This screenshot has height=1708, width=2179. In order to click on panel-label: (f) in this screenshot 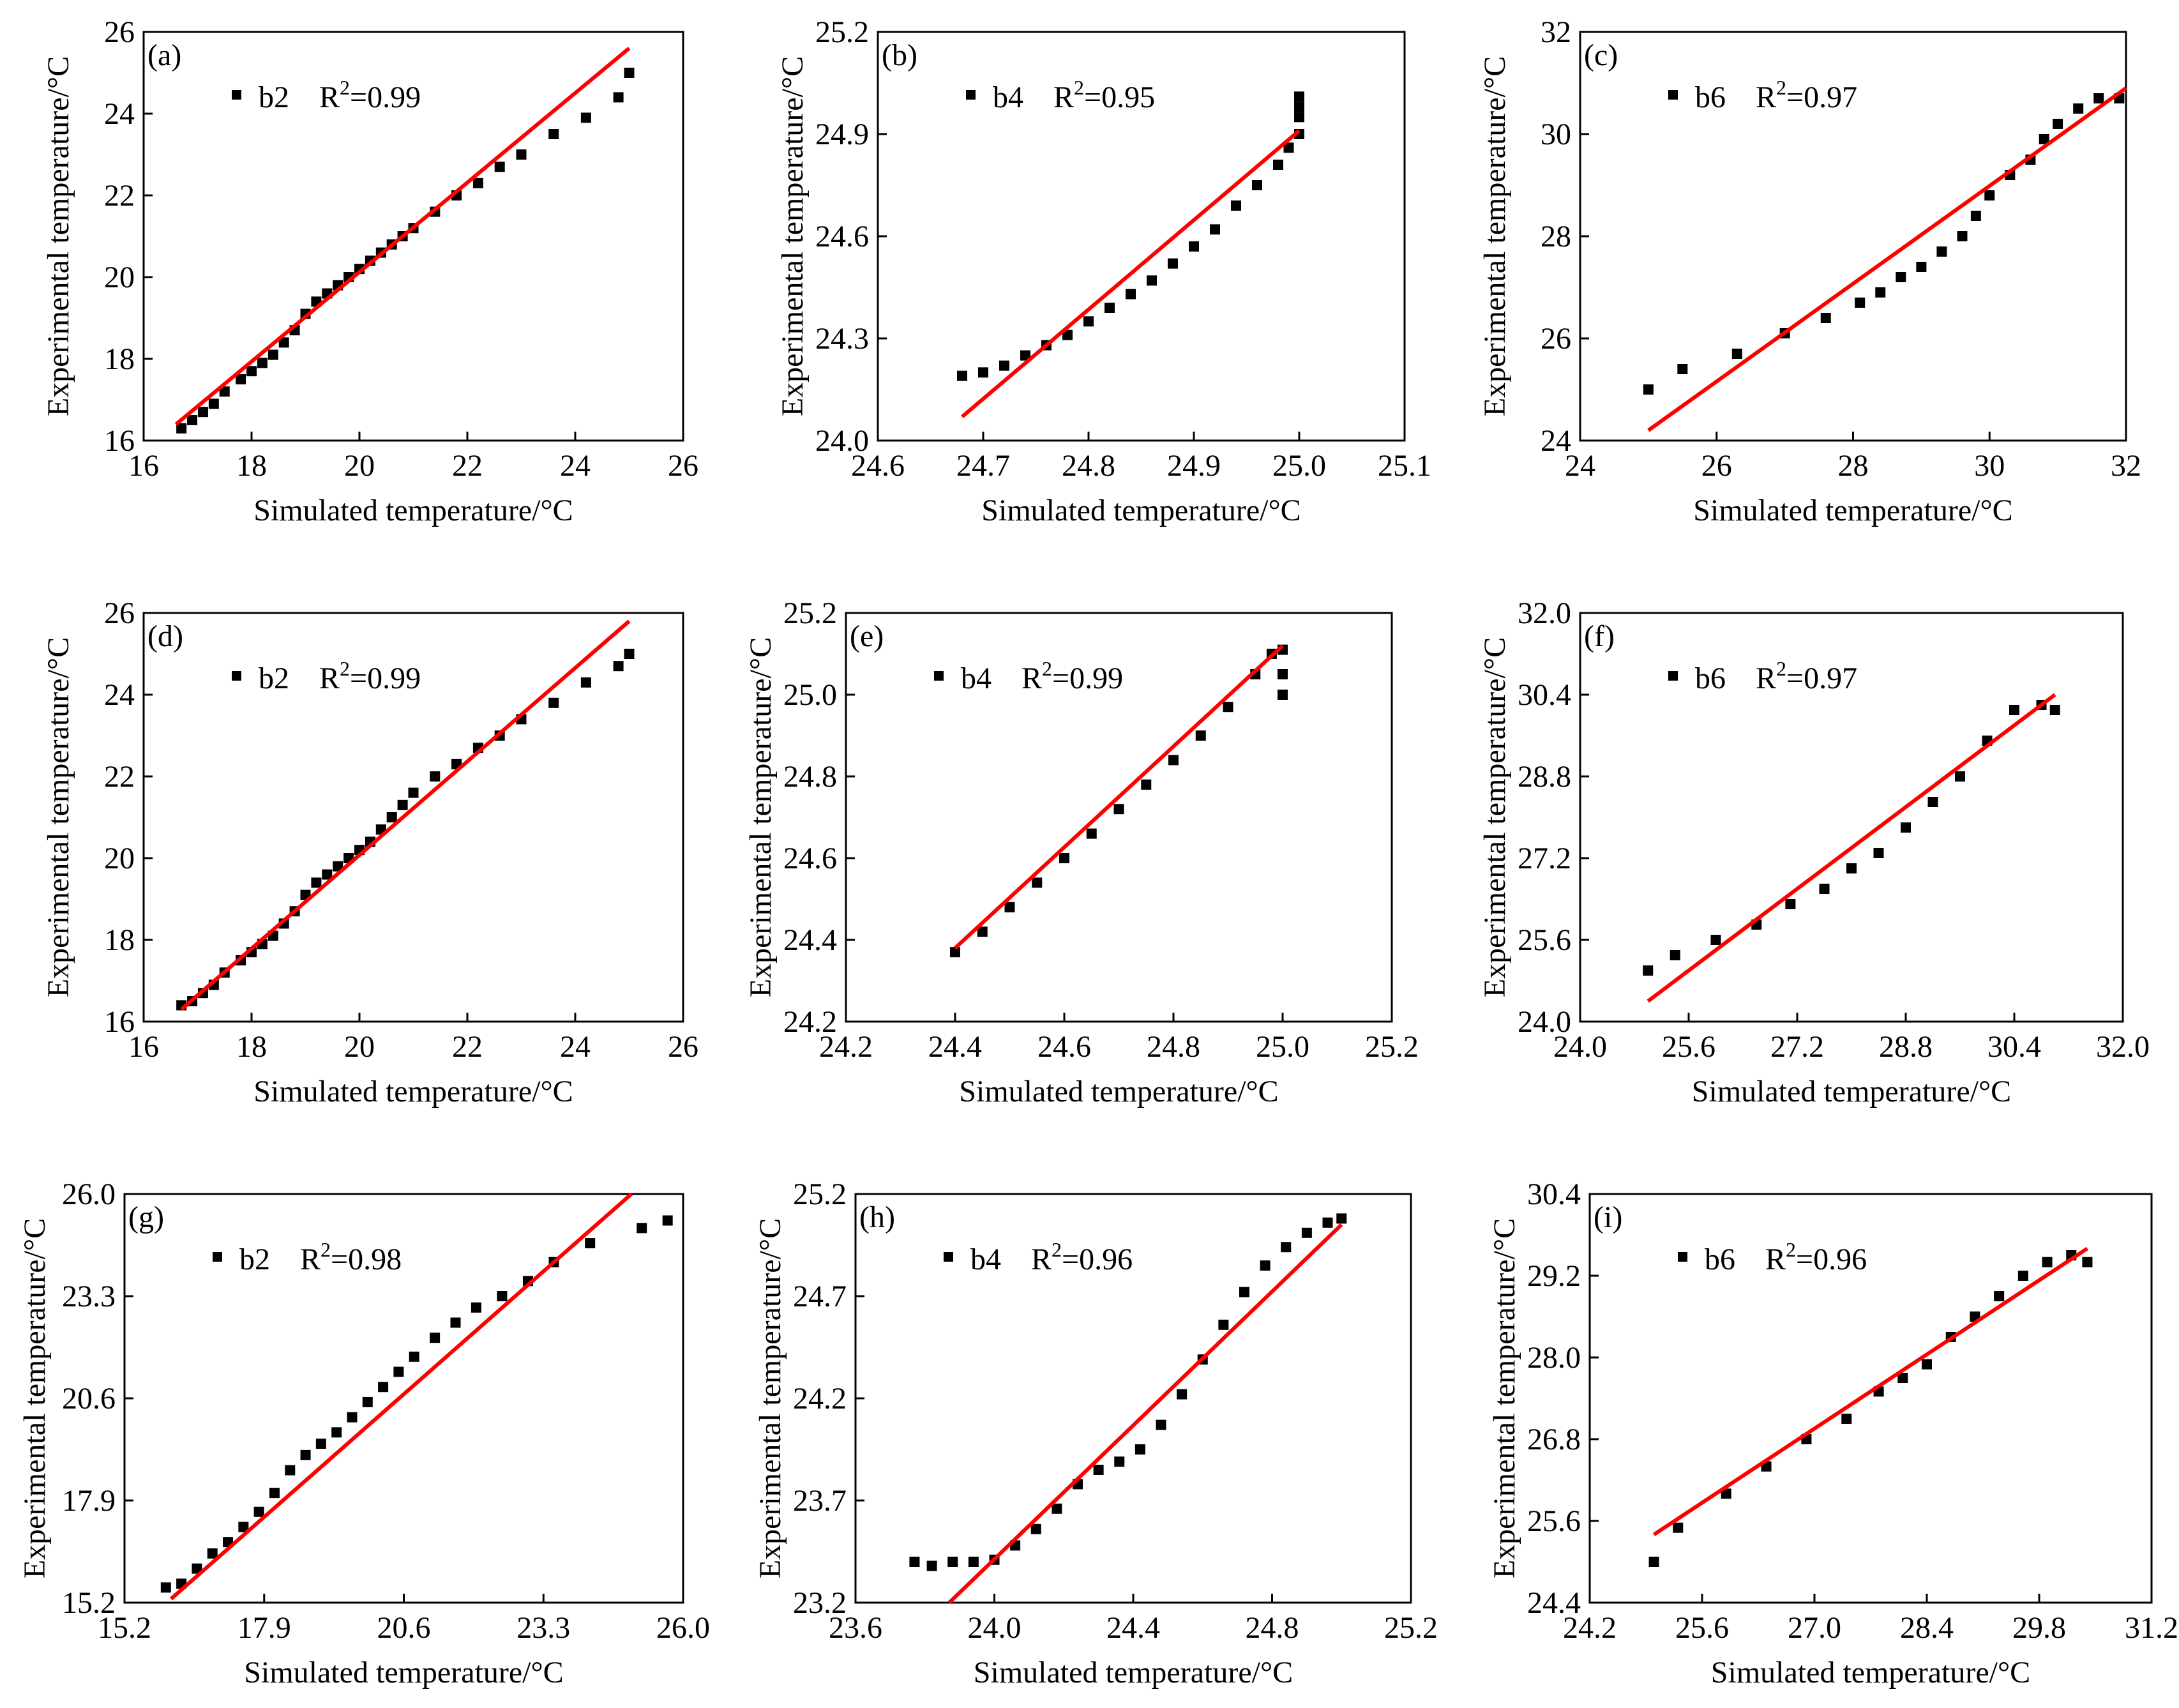, I will do `click(1599, 636)`.